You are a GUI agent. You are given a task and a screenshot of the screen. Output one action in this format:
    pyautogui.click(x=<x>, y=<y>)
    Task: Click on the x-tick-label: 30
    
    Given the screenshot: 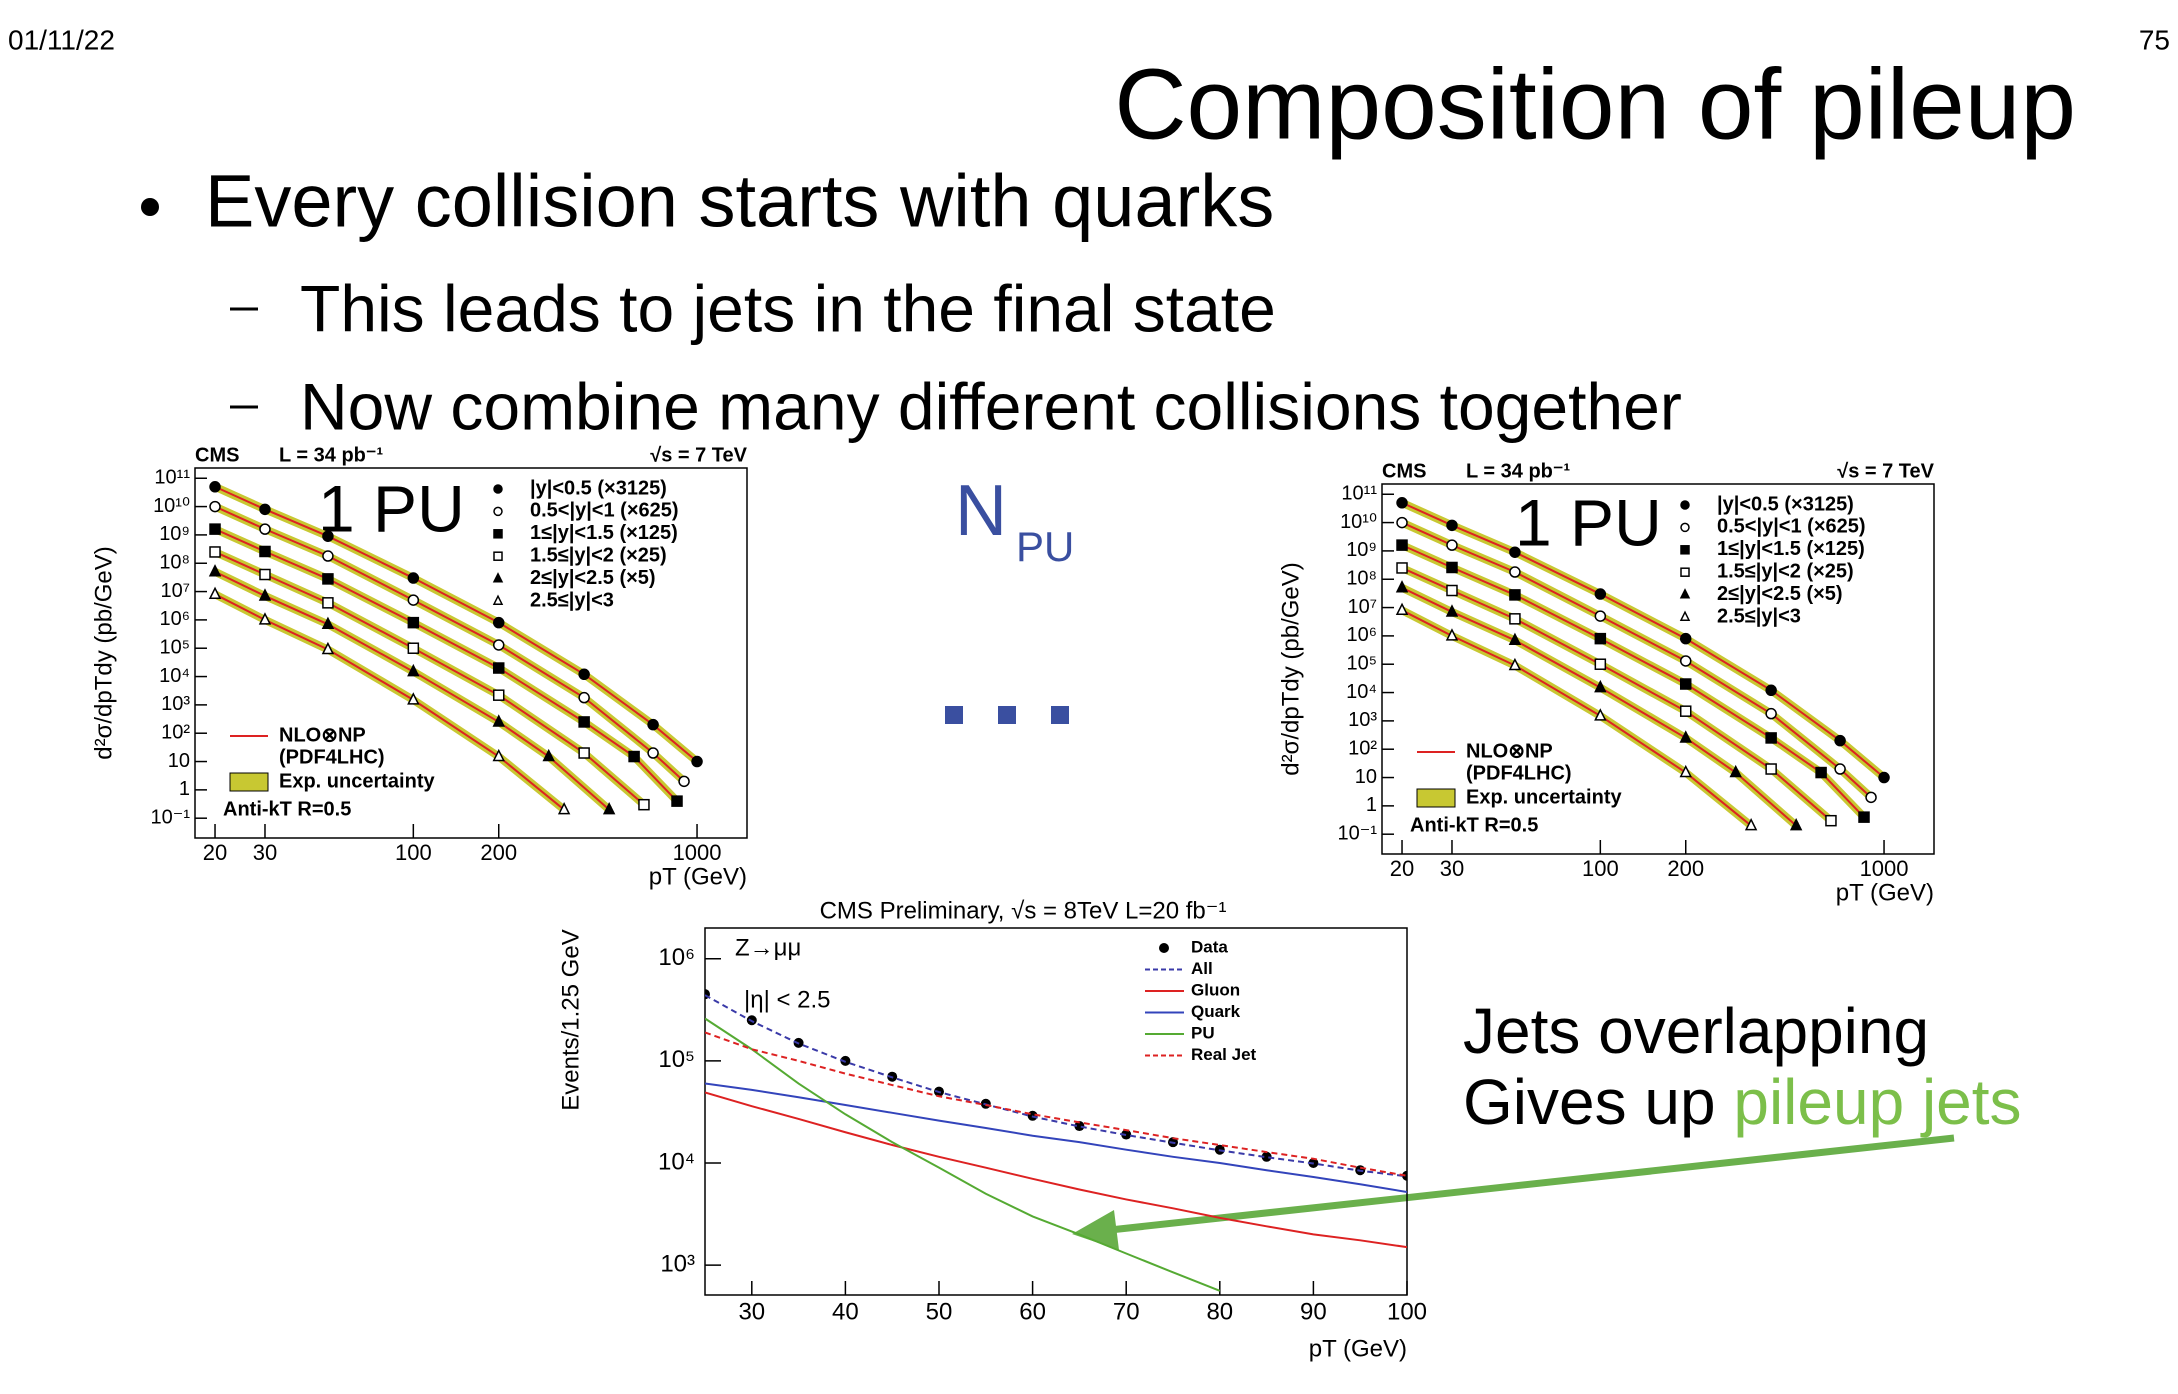 What is the action you would take?
    pyautogui.click(x=265, y=852)
    